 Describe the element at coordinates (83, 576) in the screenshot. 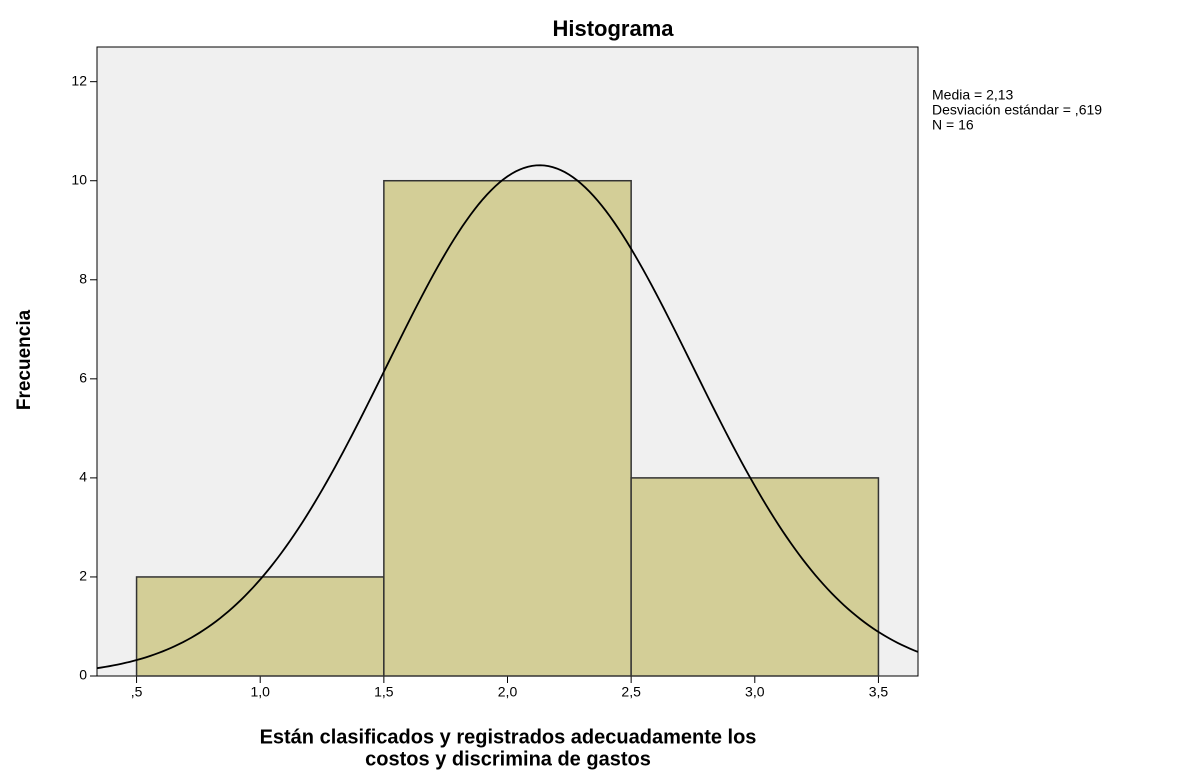

I see `y-tick-label: 2` at that location.